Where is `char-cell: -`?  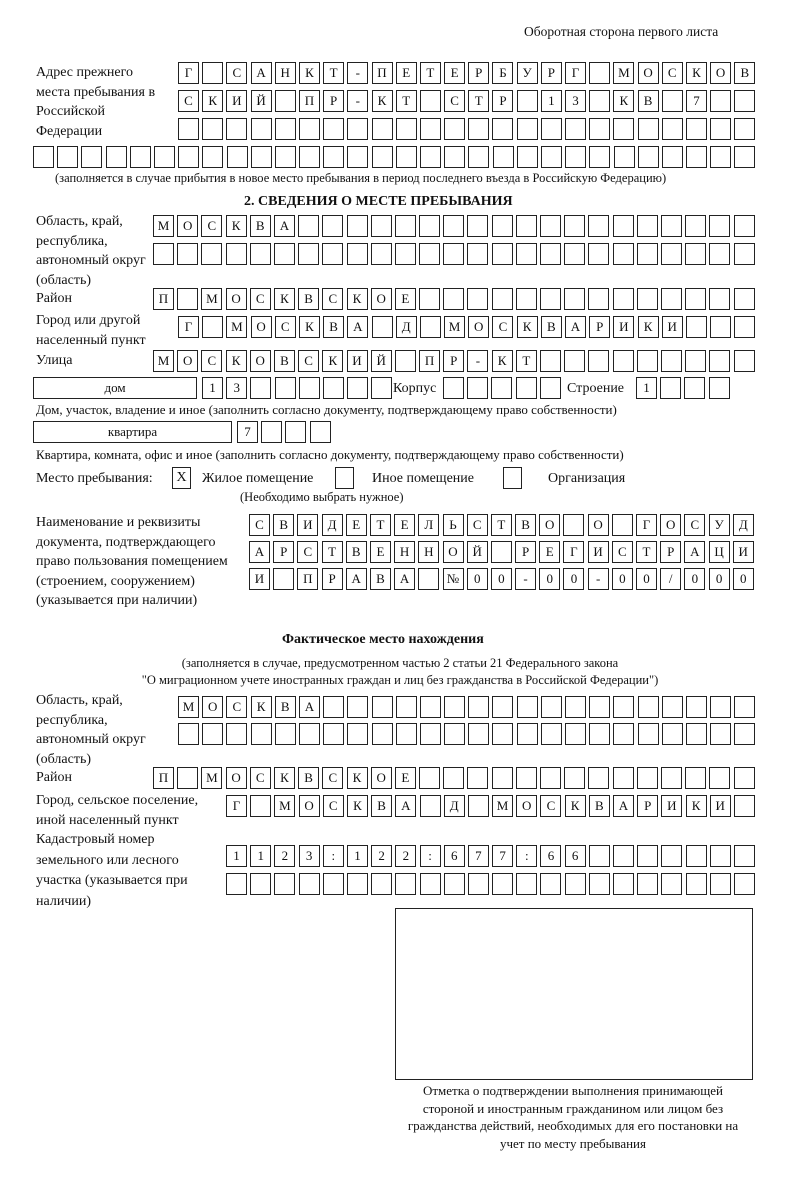
char-cell: - is located at coordinates (526, 579).